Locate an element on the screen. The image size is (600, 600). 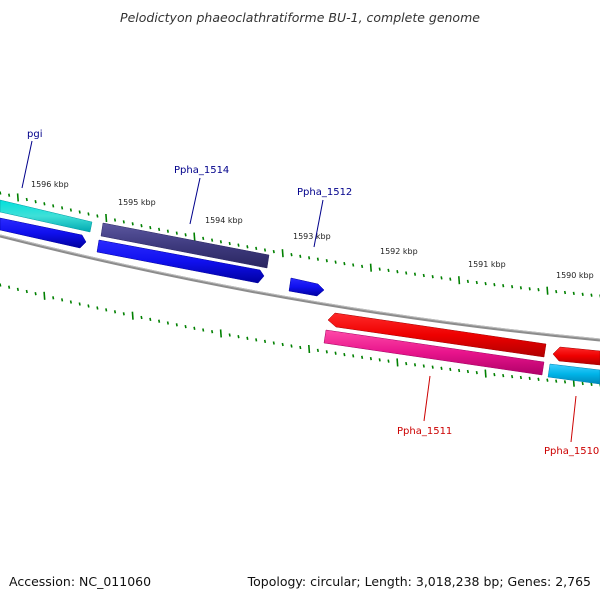
kbp-label: 1591 kbp is located at coordinates (487, 264).